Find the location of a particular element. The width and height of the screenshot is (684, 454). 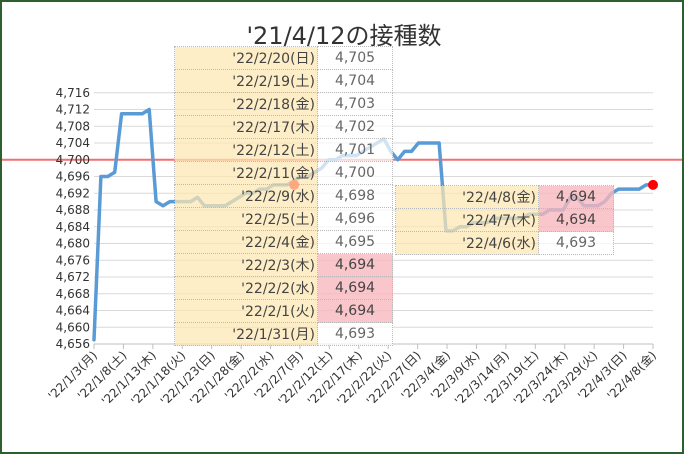

y-tick-label: 4,668 is located at coordinates (73, 294).